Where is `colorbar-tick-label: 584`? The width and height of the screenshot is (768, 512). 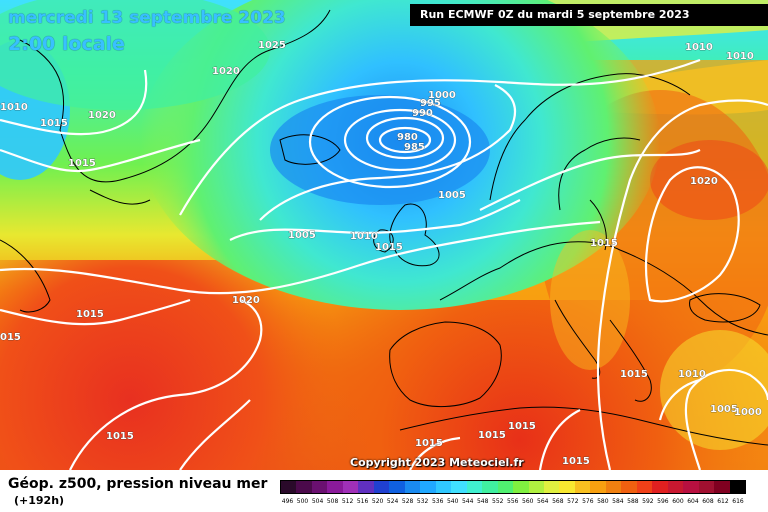 colorbar-tick-label: 584 is located at coordinates (618, 501).